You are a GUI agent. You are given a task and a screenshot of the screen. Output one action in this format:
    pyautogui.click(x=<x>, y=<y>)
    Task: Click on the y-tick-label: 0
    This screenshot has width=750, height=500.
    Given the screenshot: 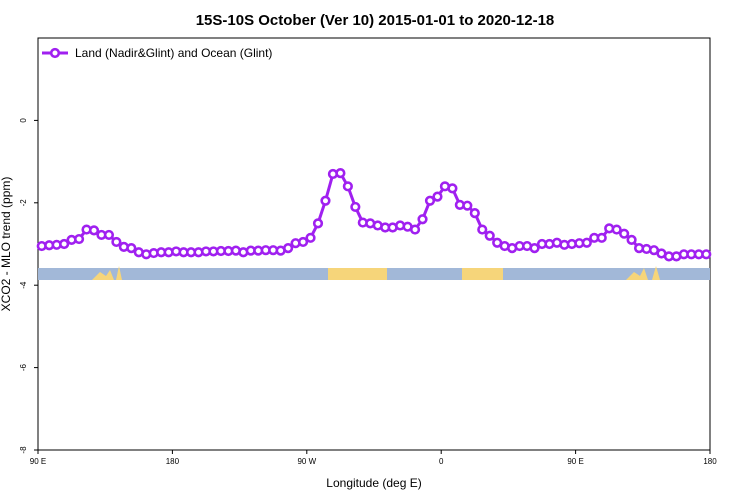 What is the action you would take?
    pyautogui.click(x=23, y=120)
    